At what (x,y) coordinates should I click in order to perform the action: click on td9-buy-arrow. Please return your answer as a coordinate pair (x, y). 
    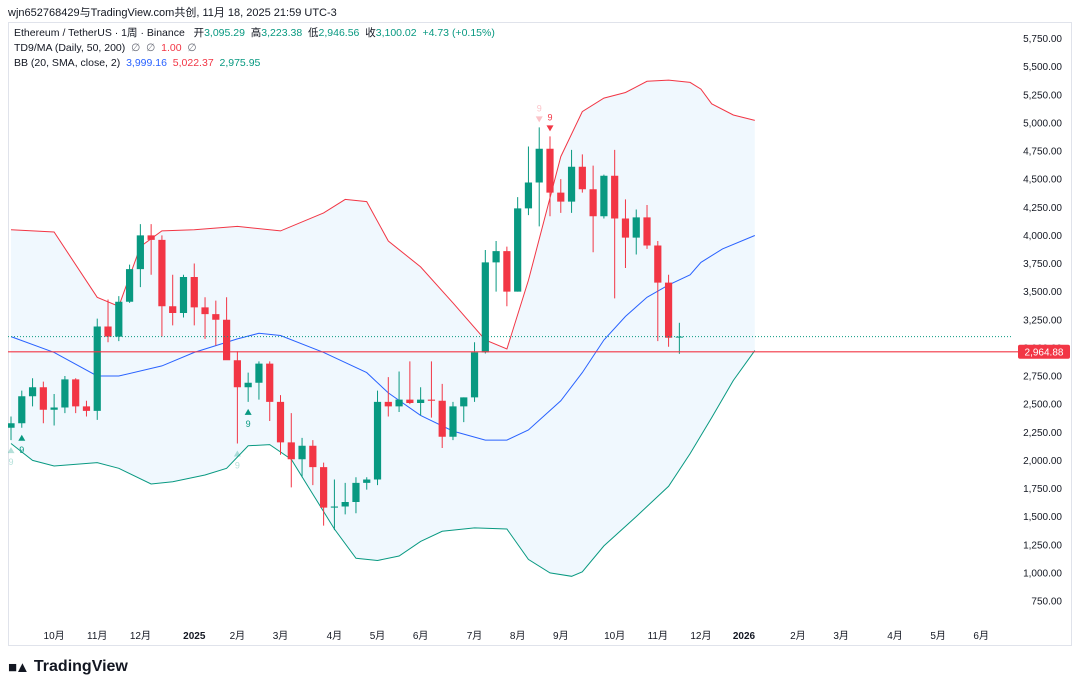
    Looking at the image, I should click on (22, 437).